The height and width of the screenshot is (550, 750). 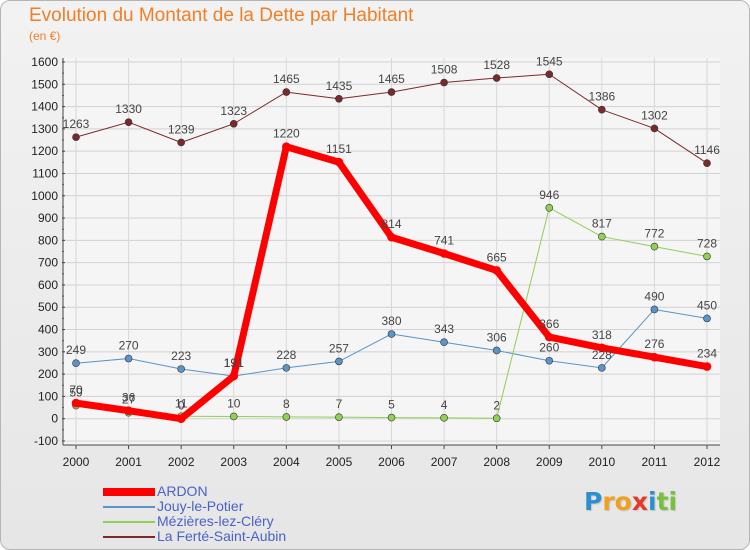 I want to click on legend-label: ARDON, so click(x=182, y=491).